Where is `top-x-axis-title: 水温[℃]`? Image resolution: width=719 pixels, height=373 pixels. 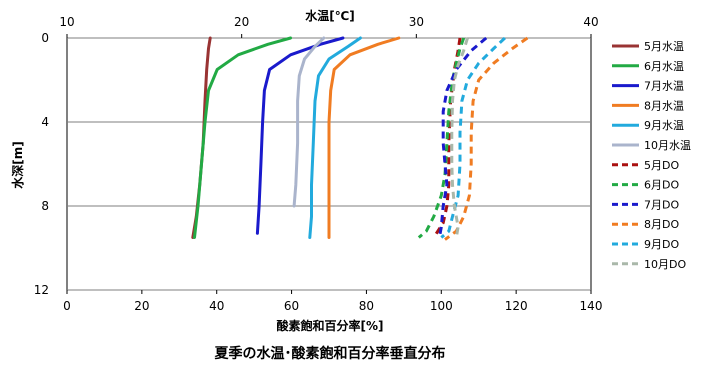 top-x-axis-title: 水温[℃] is located at coordinates (330, 15).